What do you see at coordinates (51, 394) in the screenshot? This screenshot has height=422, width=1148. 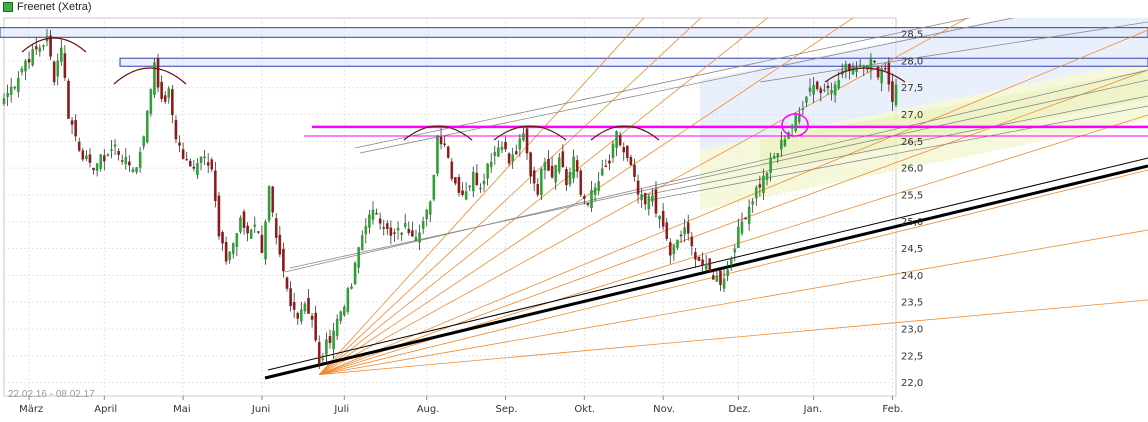 I see `date-range-label: 22.02.16 - 08.02.17` at bounding box center [51, 394].